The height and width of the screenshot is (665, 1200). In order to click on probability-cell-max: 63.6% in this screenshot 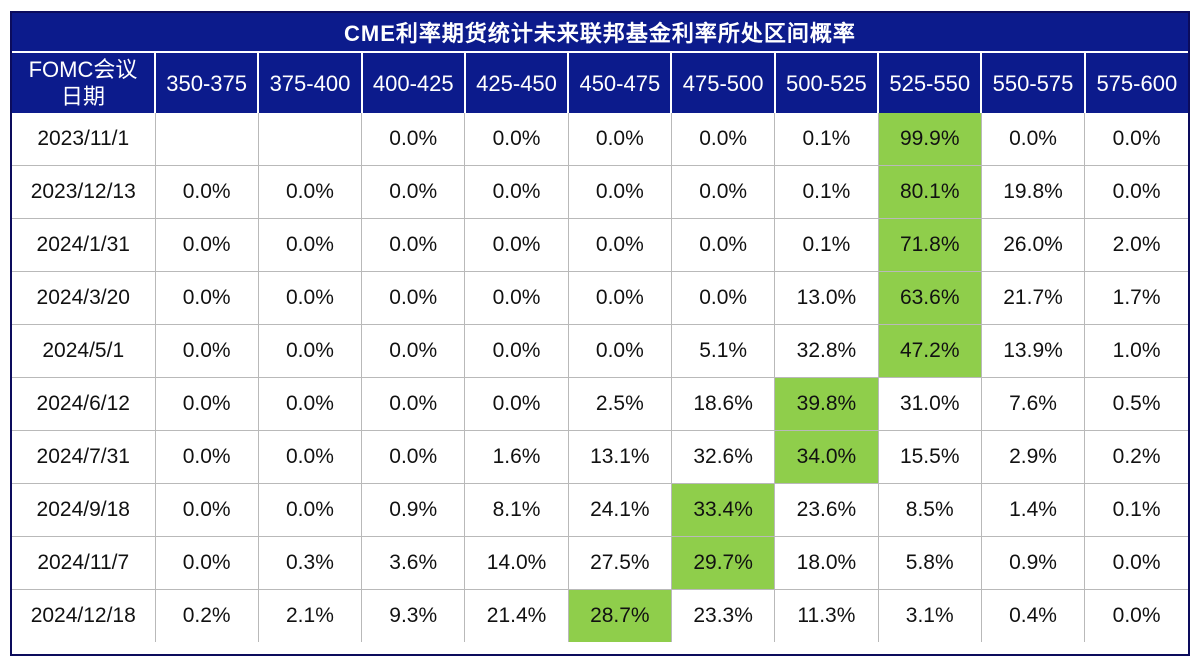, I will do `click(929, 298)`.